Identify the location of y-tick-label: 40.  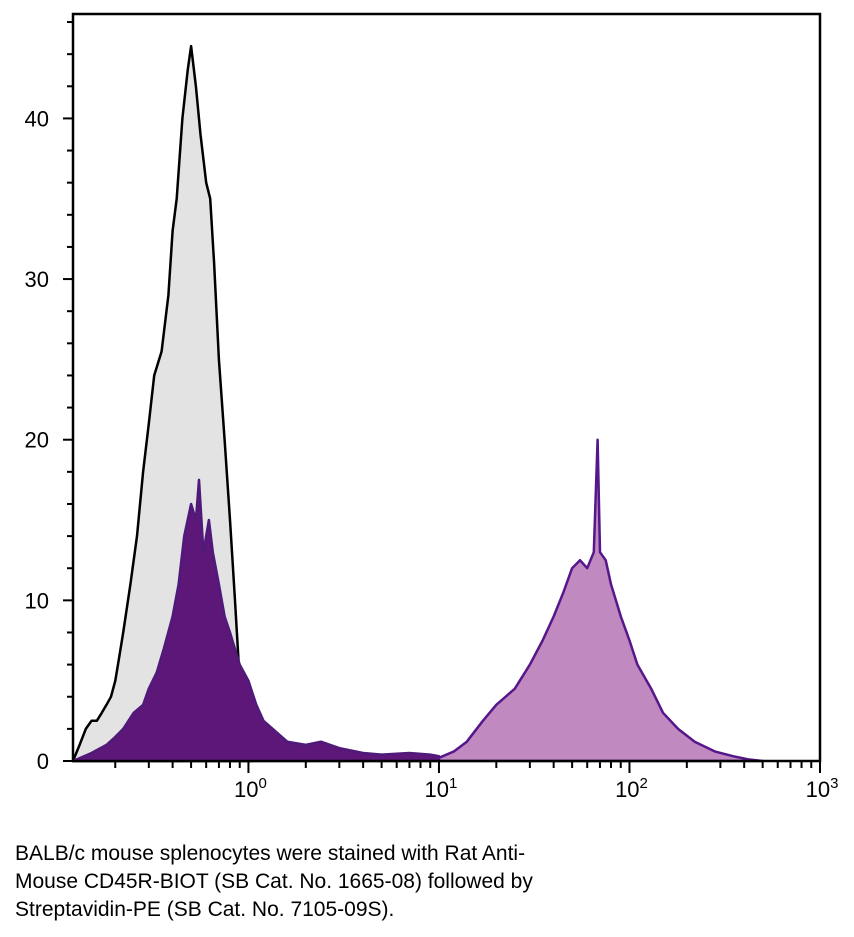
(37, 118).